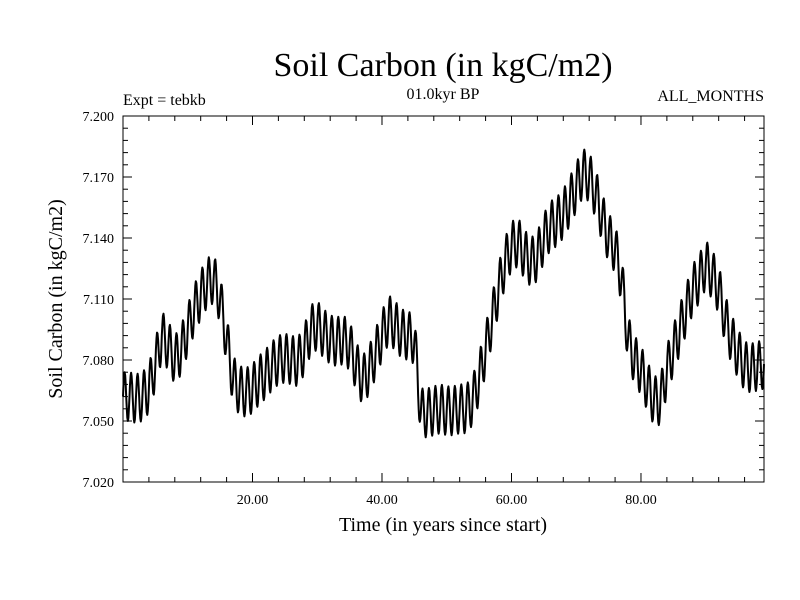  I want to click on x-tick-label: 80.00, so click(641, 500).